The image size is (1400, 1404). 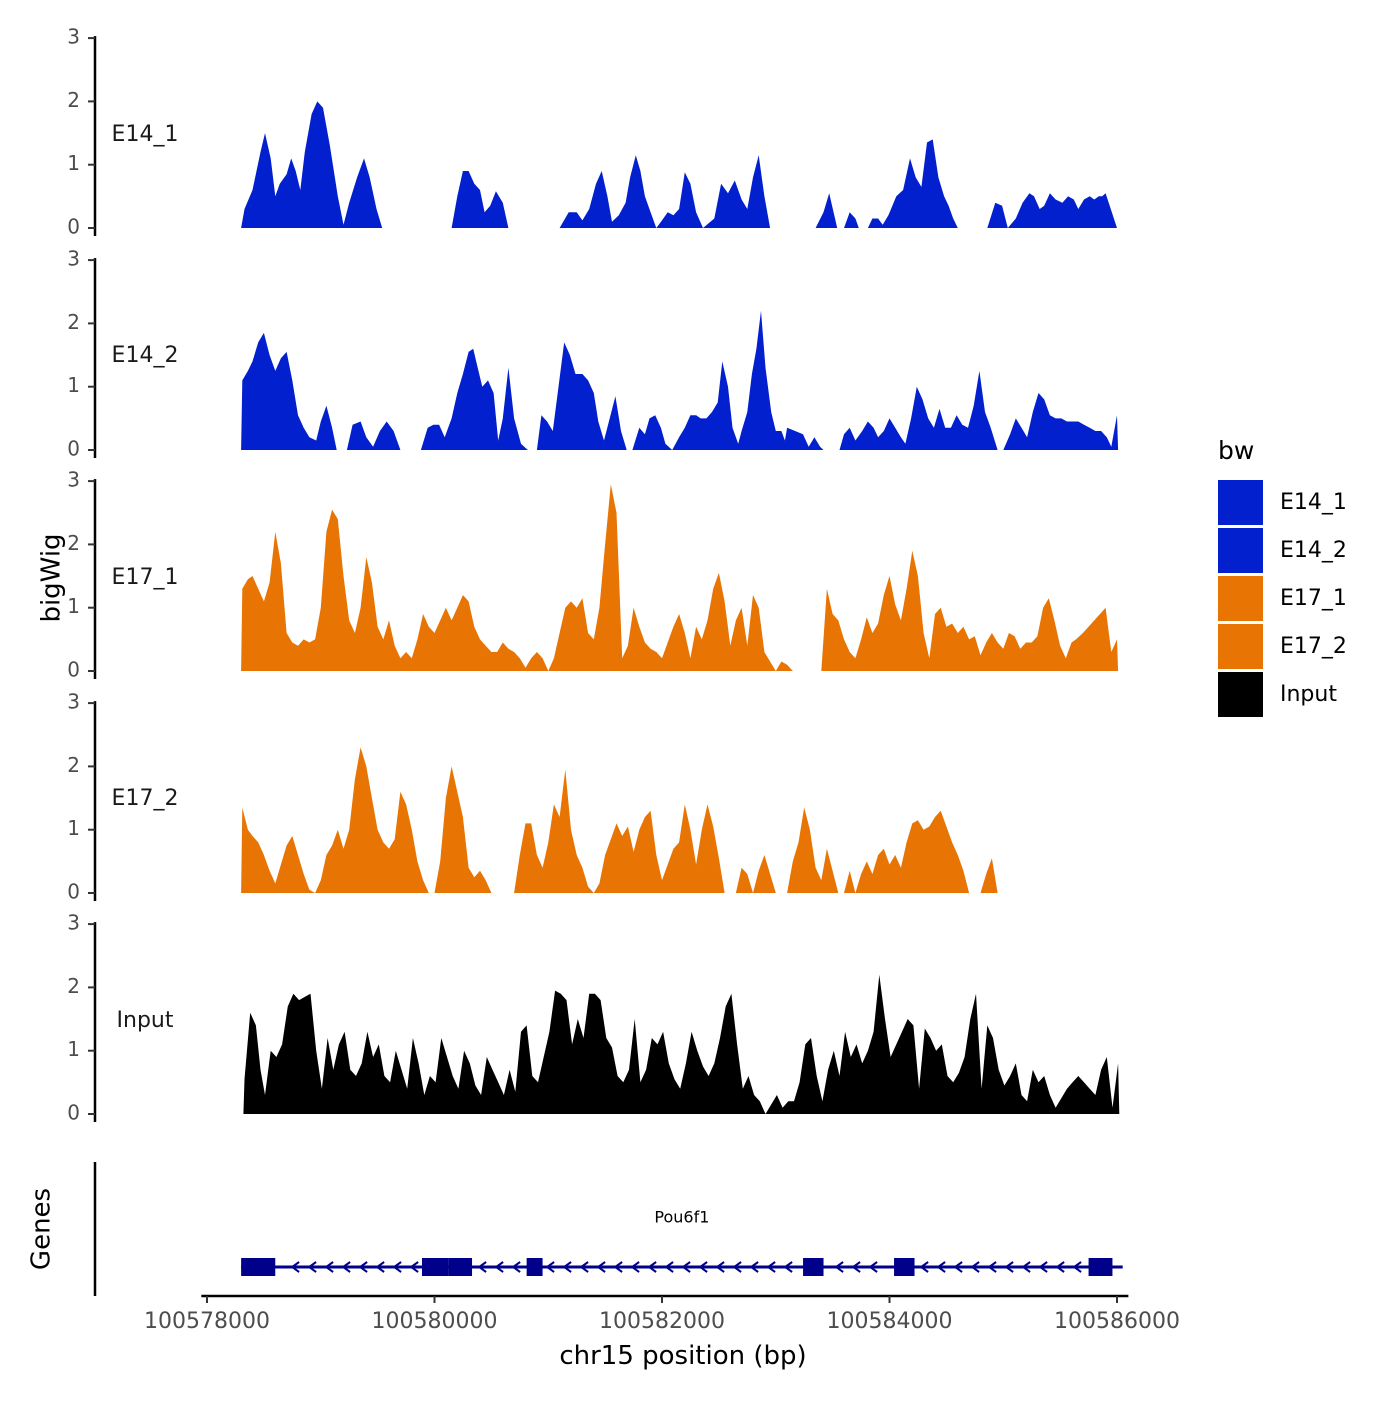 What do you see at coordinates (608, 1229) in the screenshot?
I see `gene-track-panel: Pou6f1` at bounding box center [608, 1229].